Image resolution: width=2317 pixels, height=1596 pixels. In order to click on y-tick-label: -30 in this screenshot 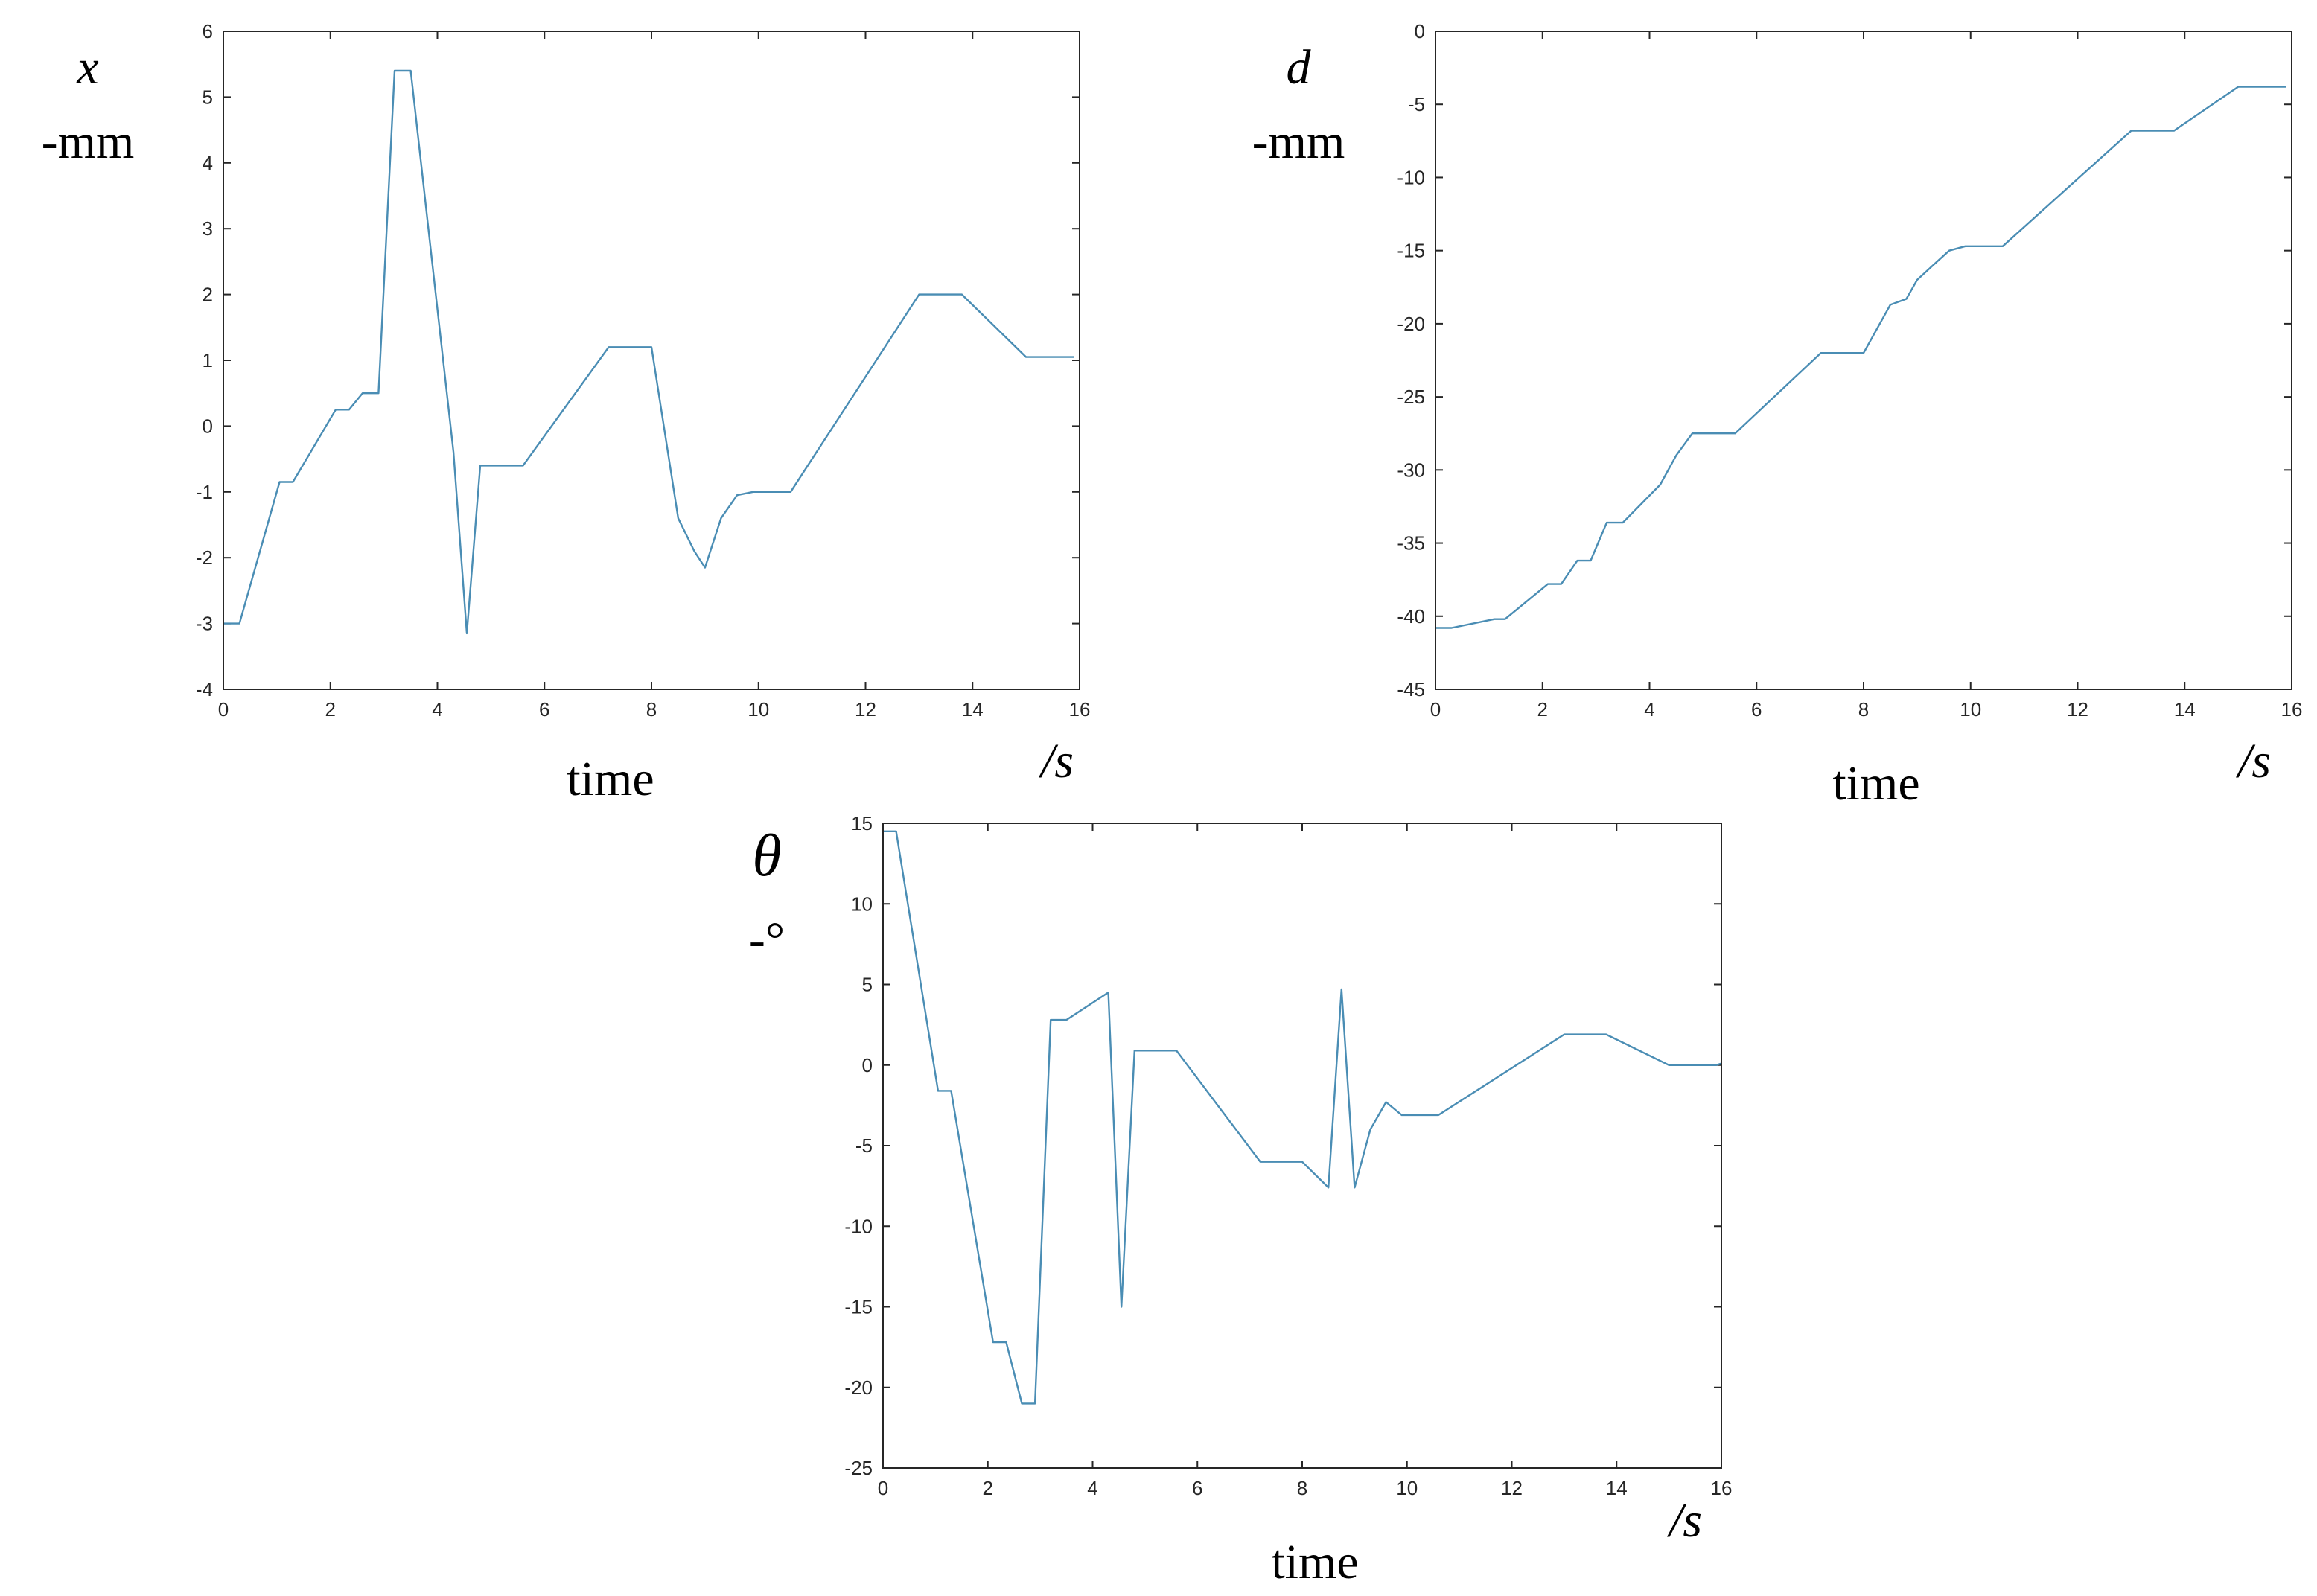, I will do `click(1411, 470)`.